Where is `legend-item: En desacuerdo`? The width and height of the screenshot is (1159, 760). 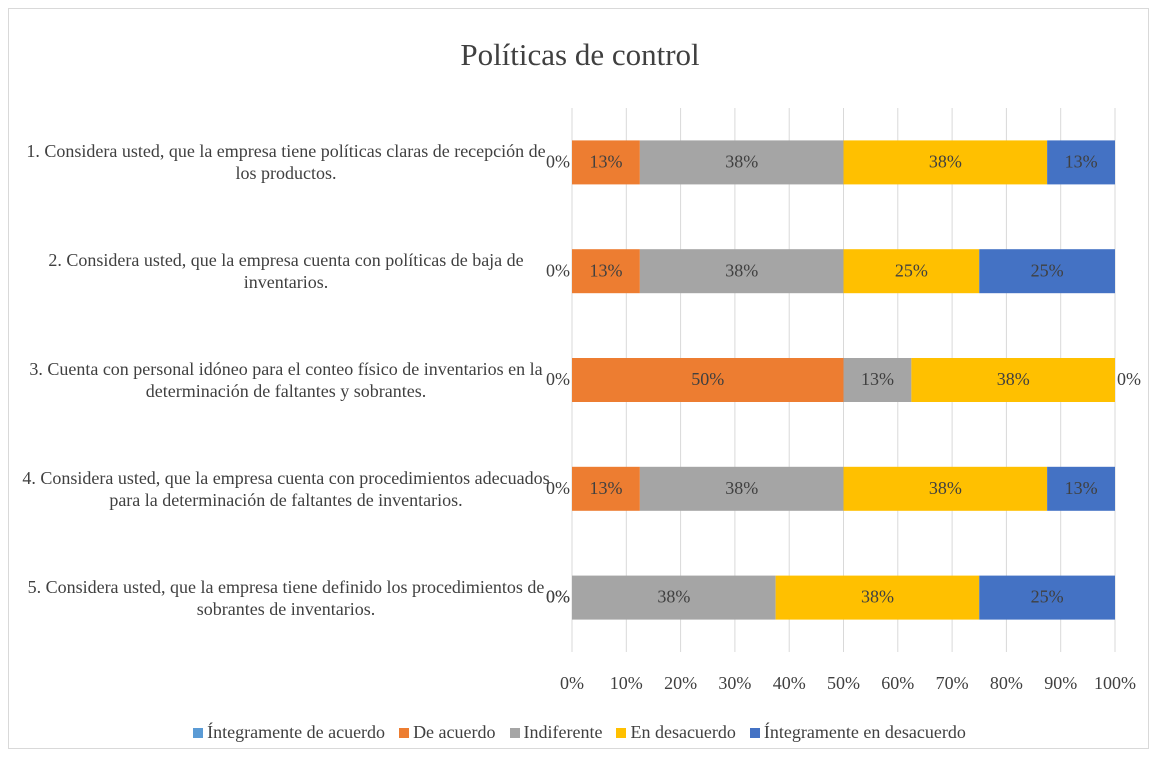
legend-item: En desacuerdo is located at coordinates (676, 732).